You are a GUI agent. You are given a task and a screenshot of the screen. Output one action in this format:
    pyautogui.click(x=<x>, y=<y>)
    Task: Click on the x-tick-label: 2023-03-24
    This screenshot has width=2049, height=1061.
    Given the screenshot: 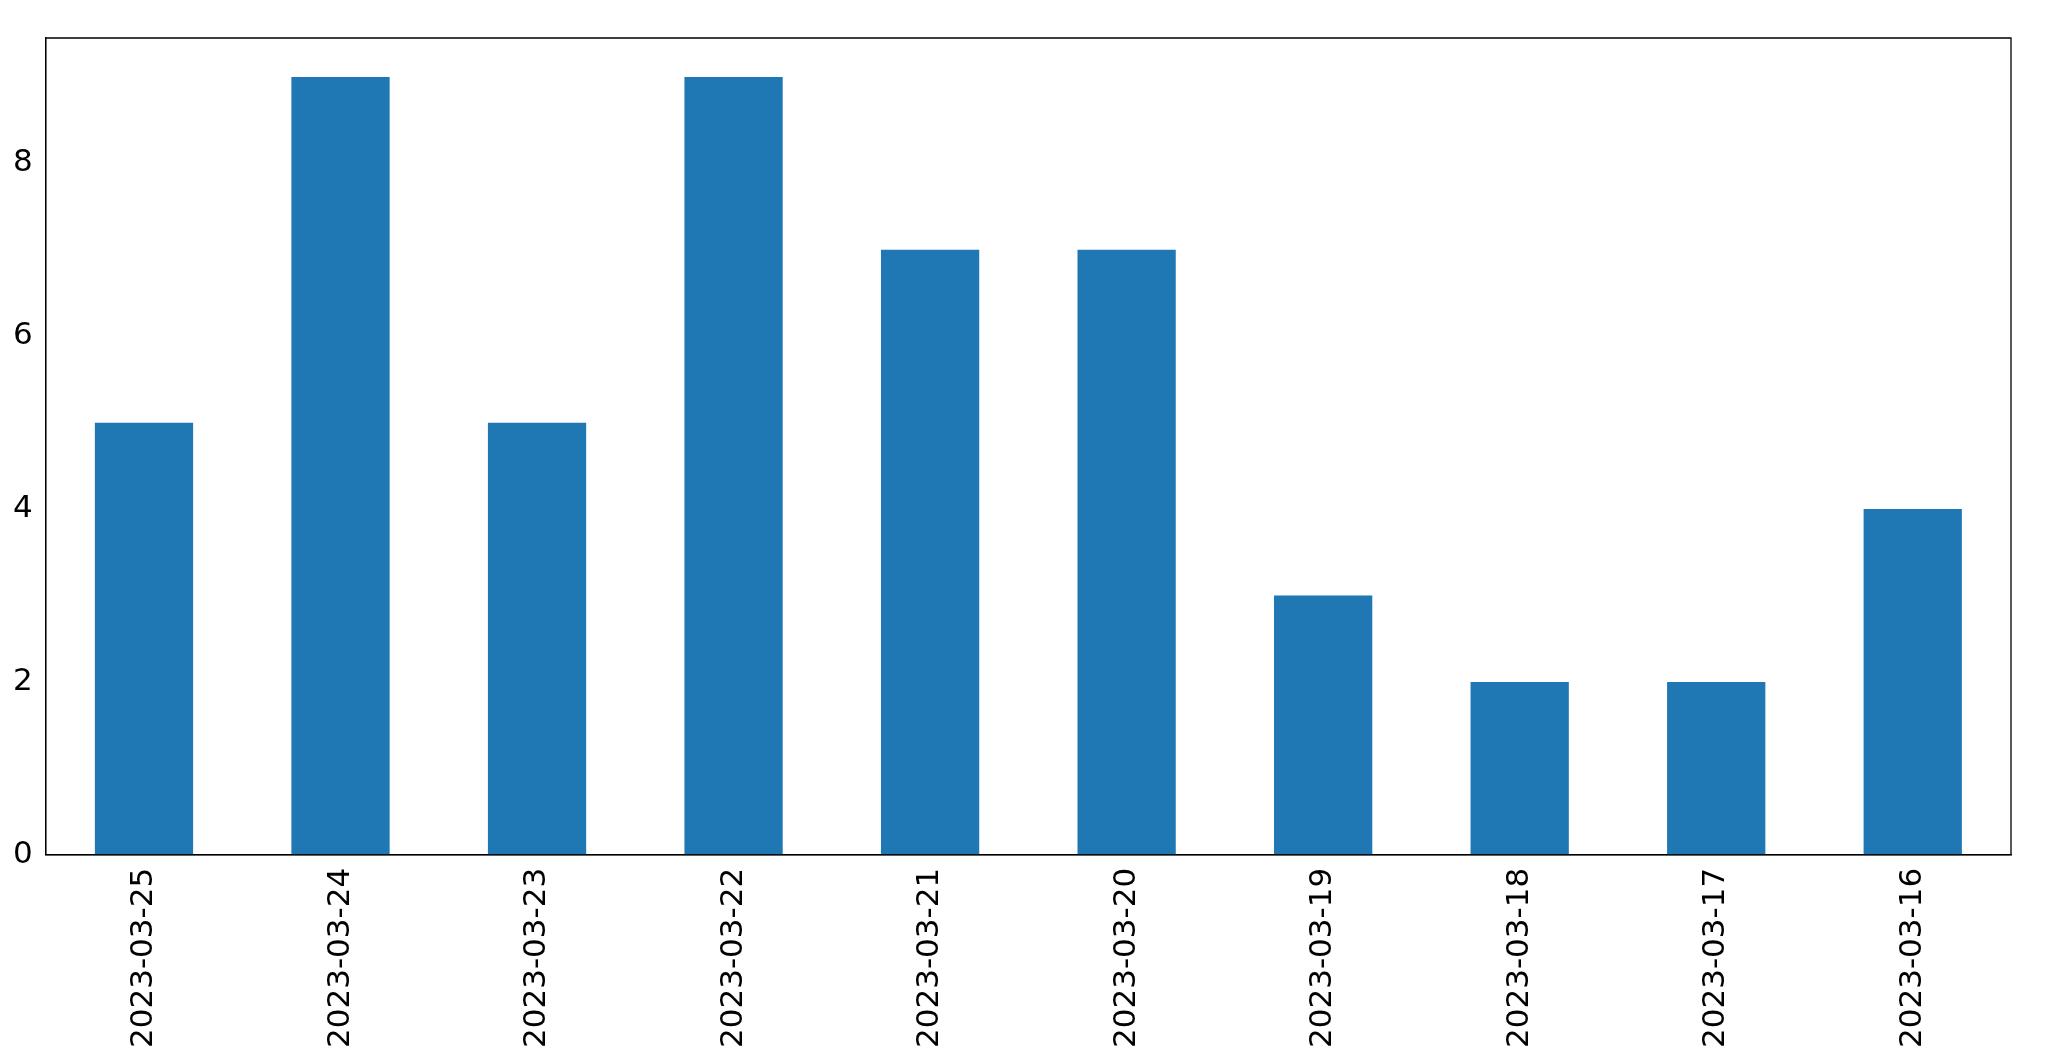 What is the action you would take?
    pyautogui.click(x=337, y=958)
    